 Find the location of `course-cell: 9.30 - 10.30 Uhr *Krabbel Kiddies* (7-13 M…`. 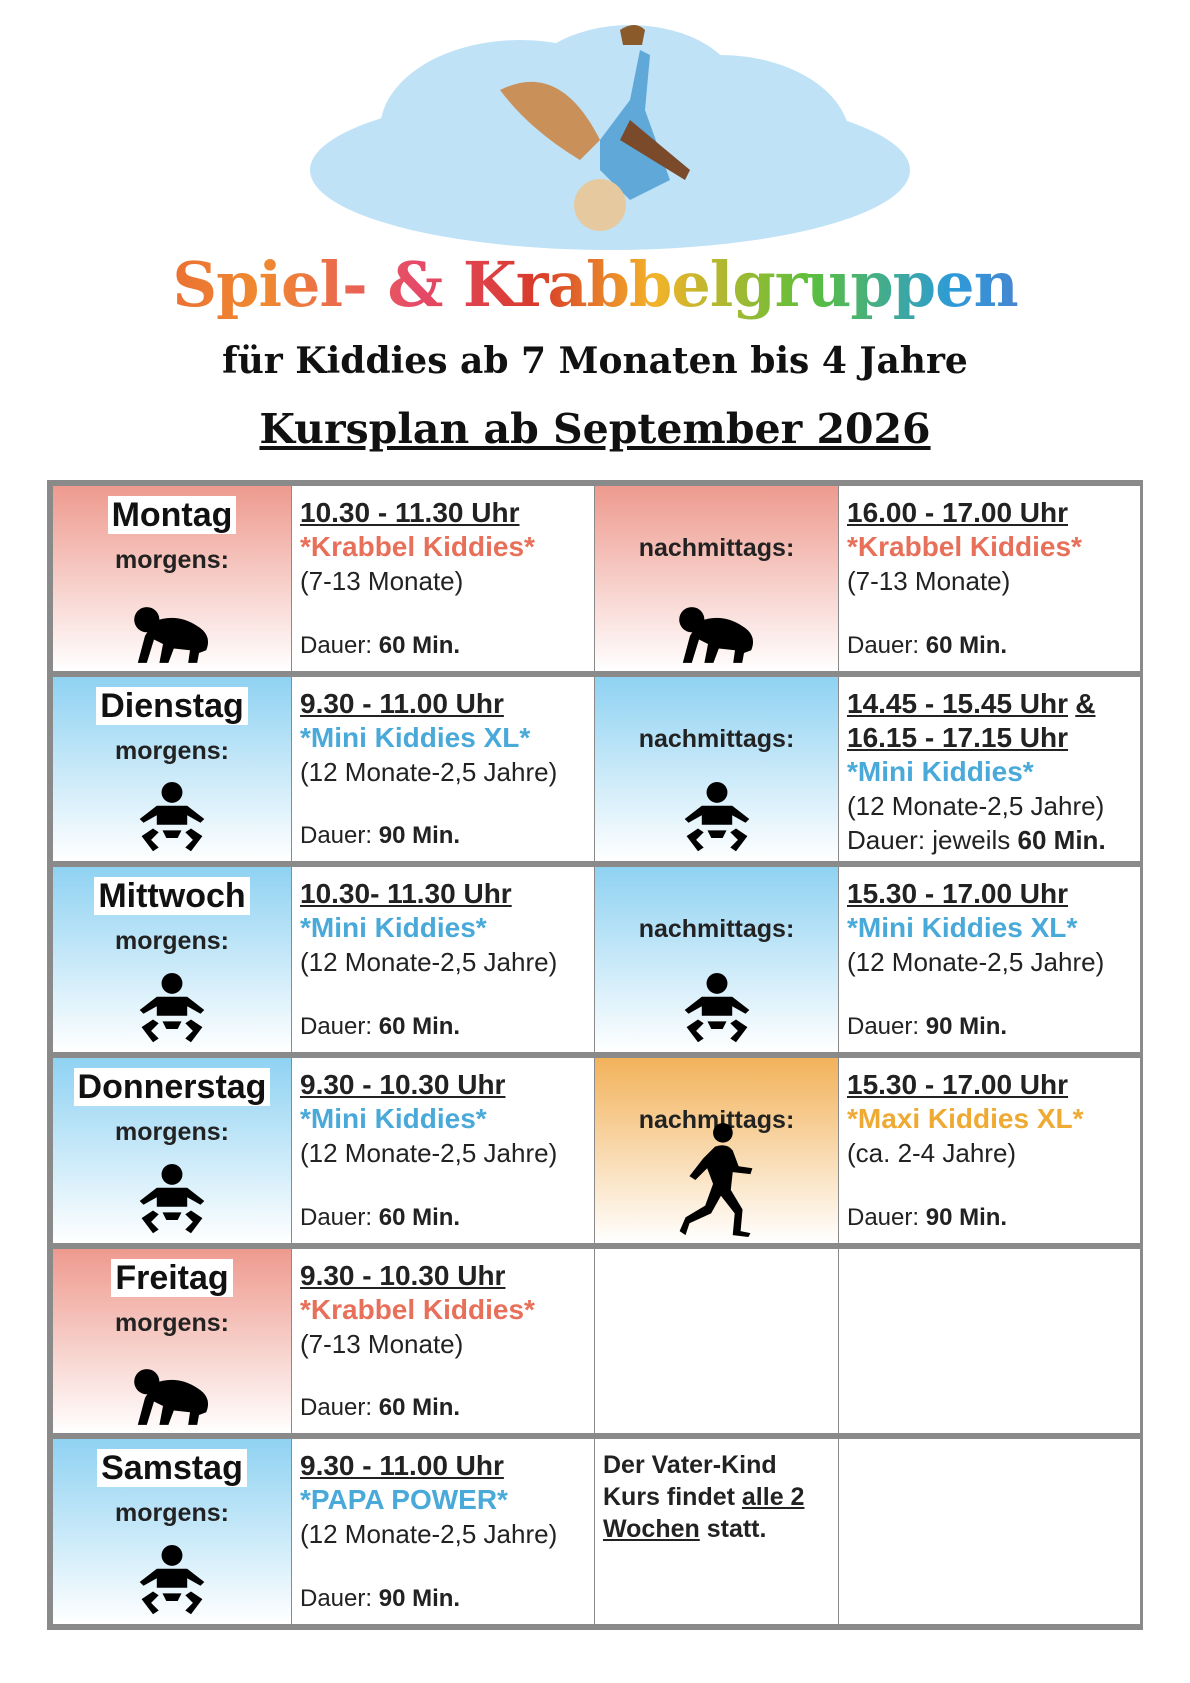

course-cell: 9.30 - 10.30 Uhr *Krabbel Kiddies* (7-13 M… is located at coordinates (443, 1341).